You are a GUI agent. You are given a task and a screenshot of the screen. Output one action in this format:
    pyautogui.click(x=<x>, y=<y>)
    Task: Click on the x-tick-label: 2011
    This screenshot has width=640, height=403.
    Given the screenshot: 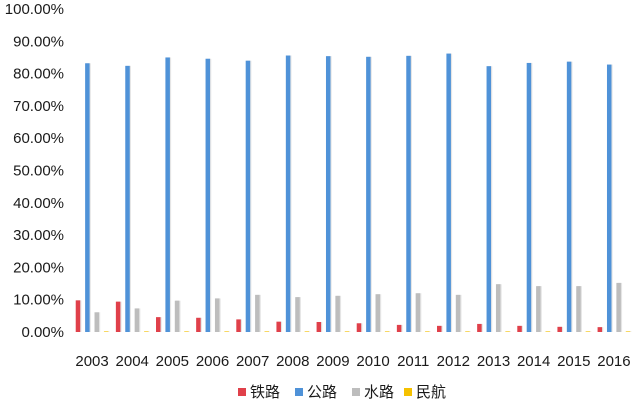 What is the action you would take?
    pyautogui.click(x=413, y=361)
    